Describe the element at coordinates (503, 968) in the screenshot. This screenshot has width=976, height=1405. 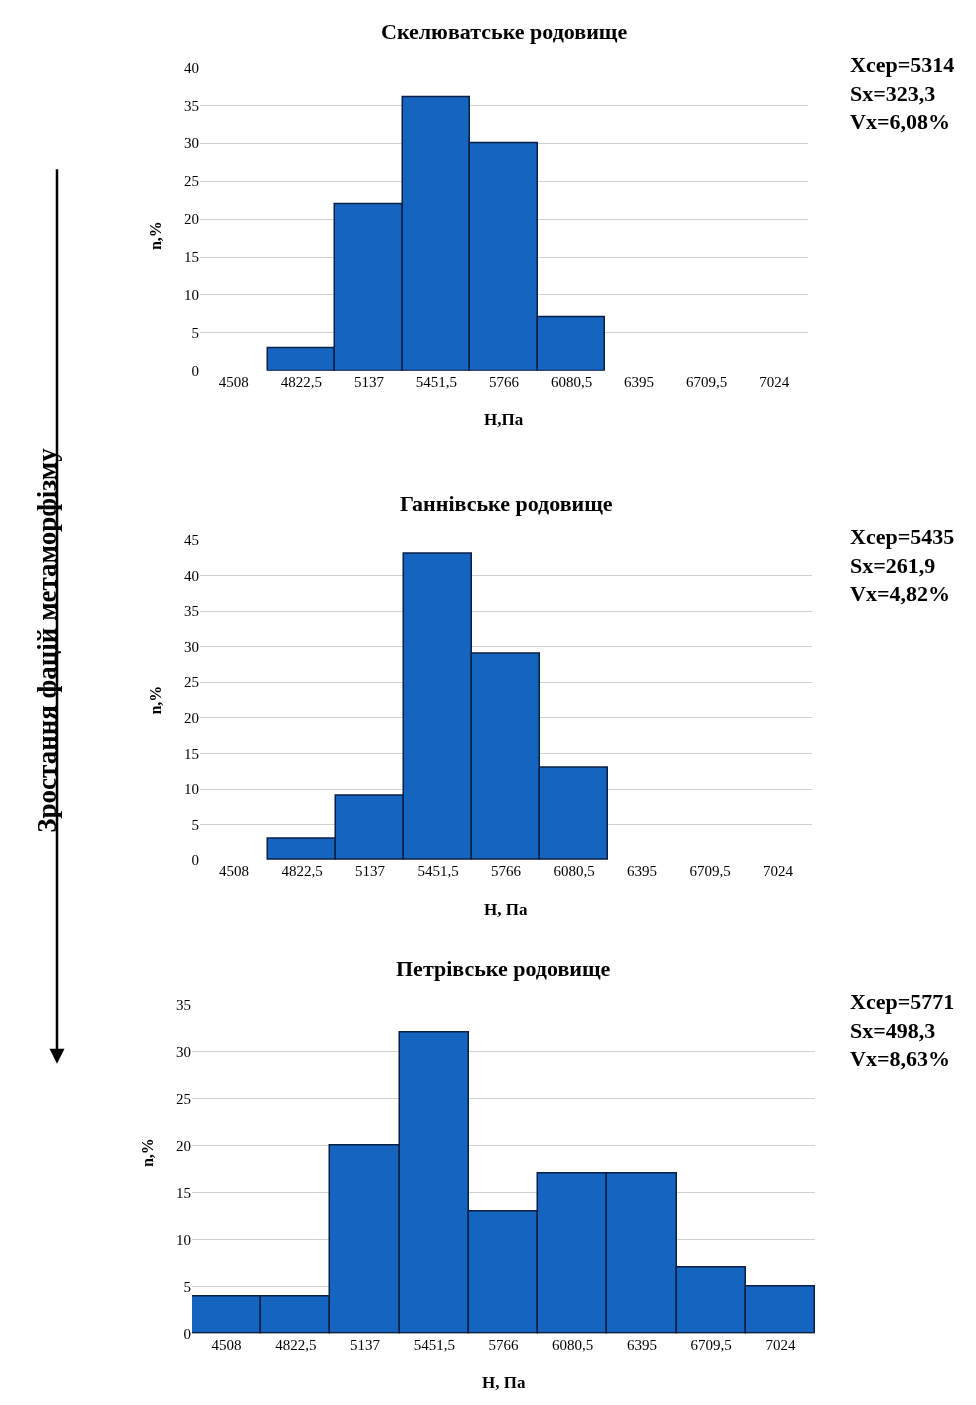
I see `chart-title: Петрівське родовище` at that location.